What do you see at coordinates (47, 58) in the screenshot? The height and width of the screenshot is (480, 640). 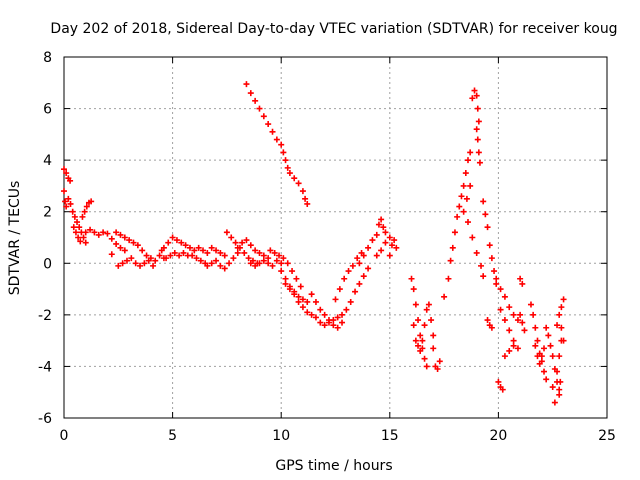 I see `y-tick-label: 8` at bounding box center [47, 58].